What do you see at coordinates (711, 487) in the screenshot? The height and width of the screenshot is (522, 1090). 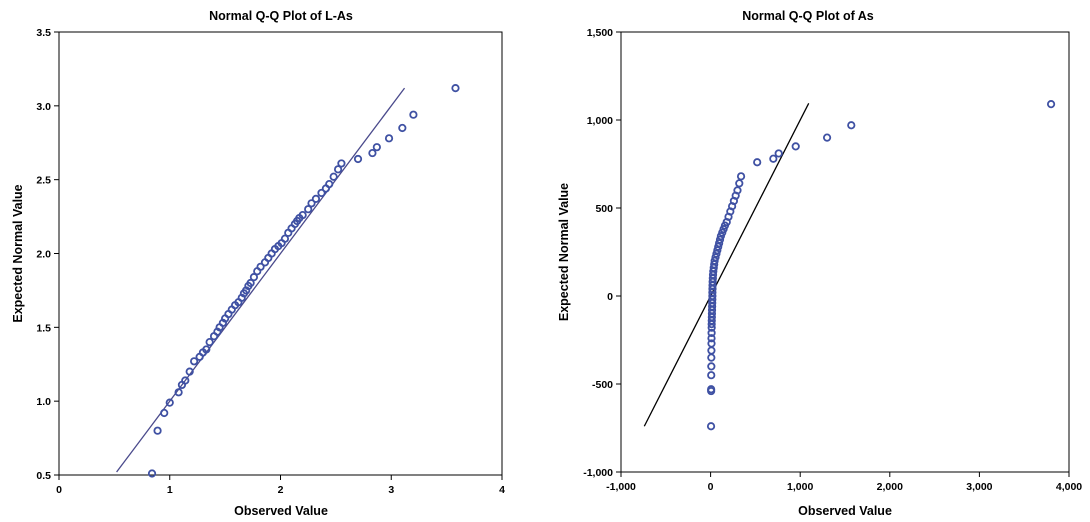 I see `right-x-tick-label: 0` at bounding box center [711, 487].